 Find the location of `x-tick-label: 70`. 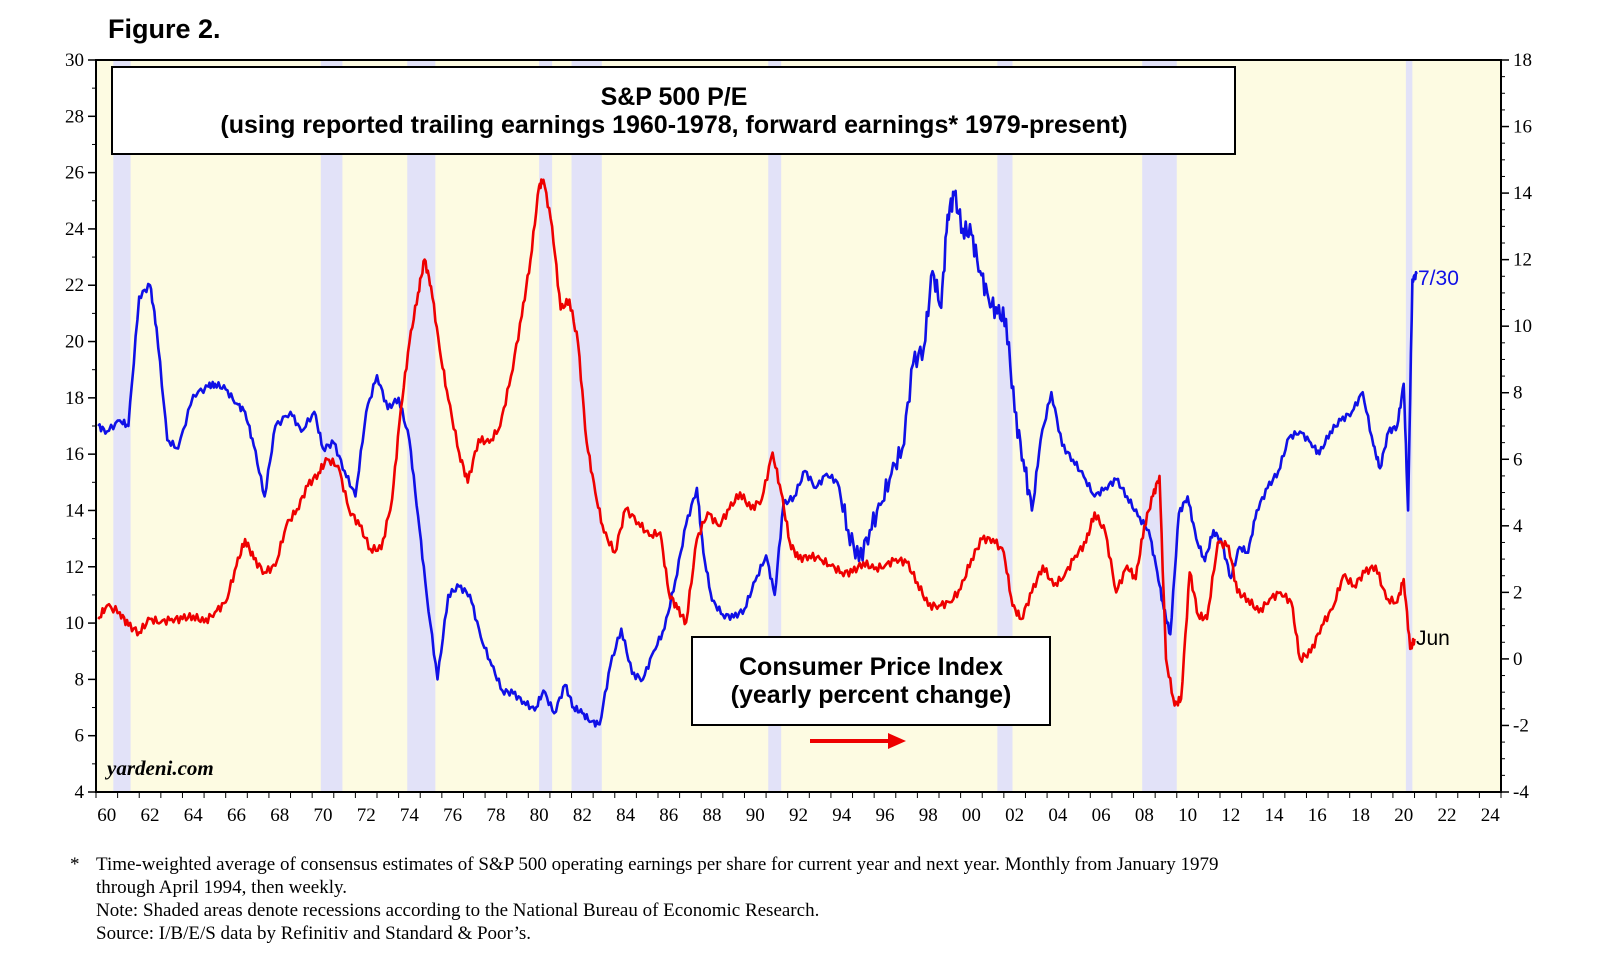

x-tick-label: 70 is located at coordinates (322, 815).